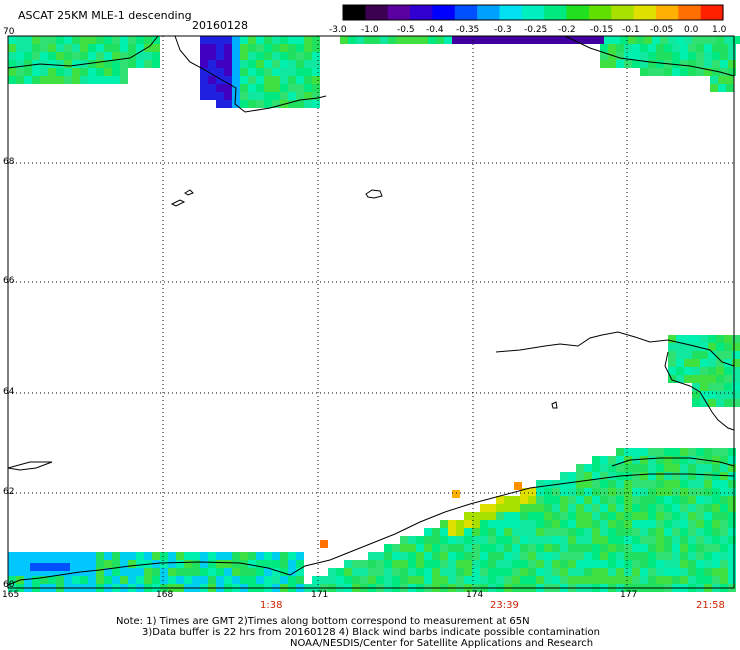  I want to click on colorbar-label: 0.0, so click(691, 30).